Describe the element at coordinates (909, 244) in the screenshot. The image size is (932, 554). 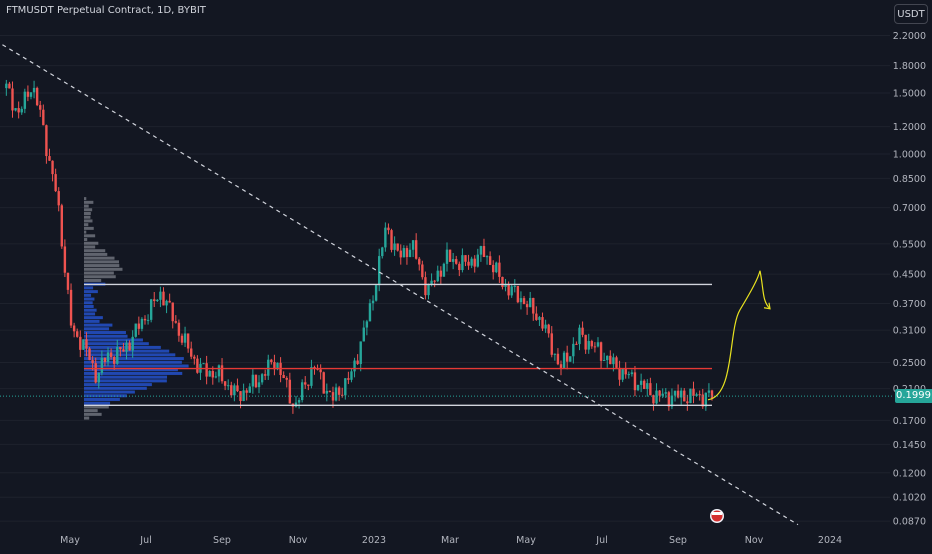
I see `y-axis-tick-label: 0.5500` at that location.